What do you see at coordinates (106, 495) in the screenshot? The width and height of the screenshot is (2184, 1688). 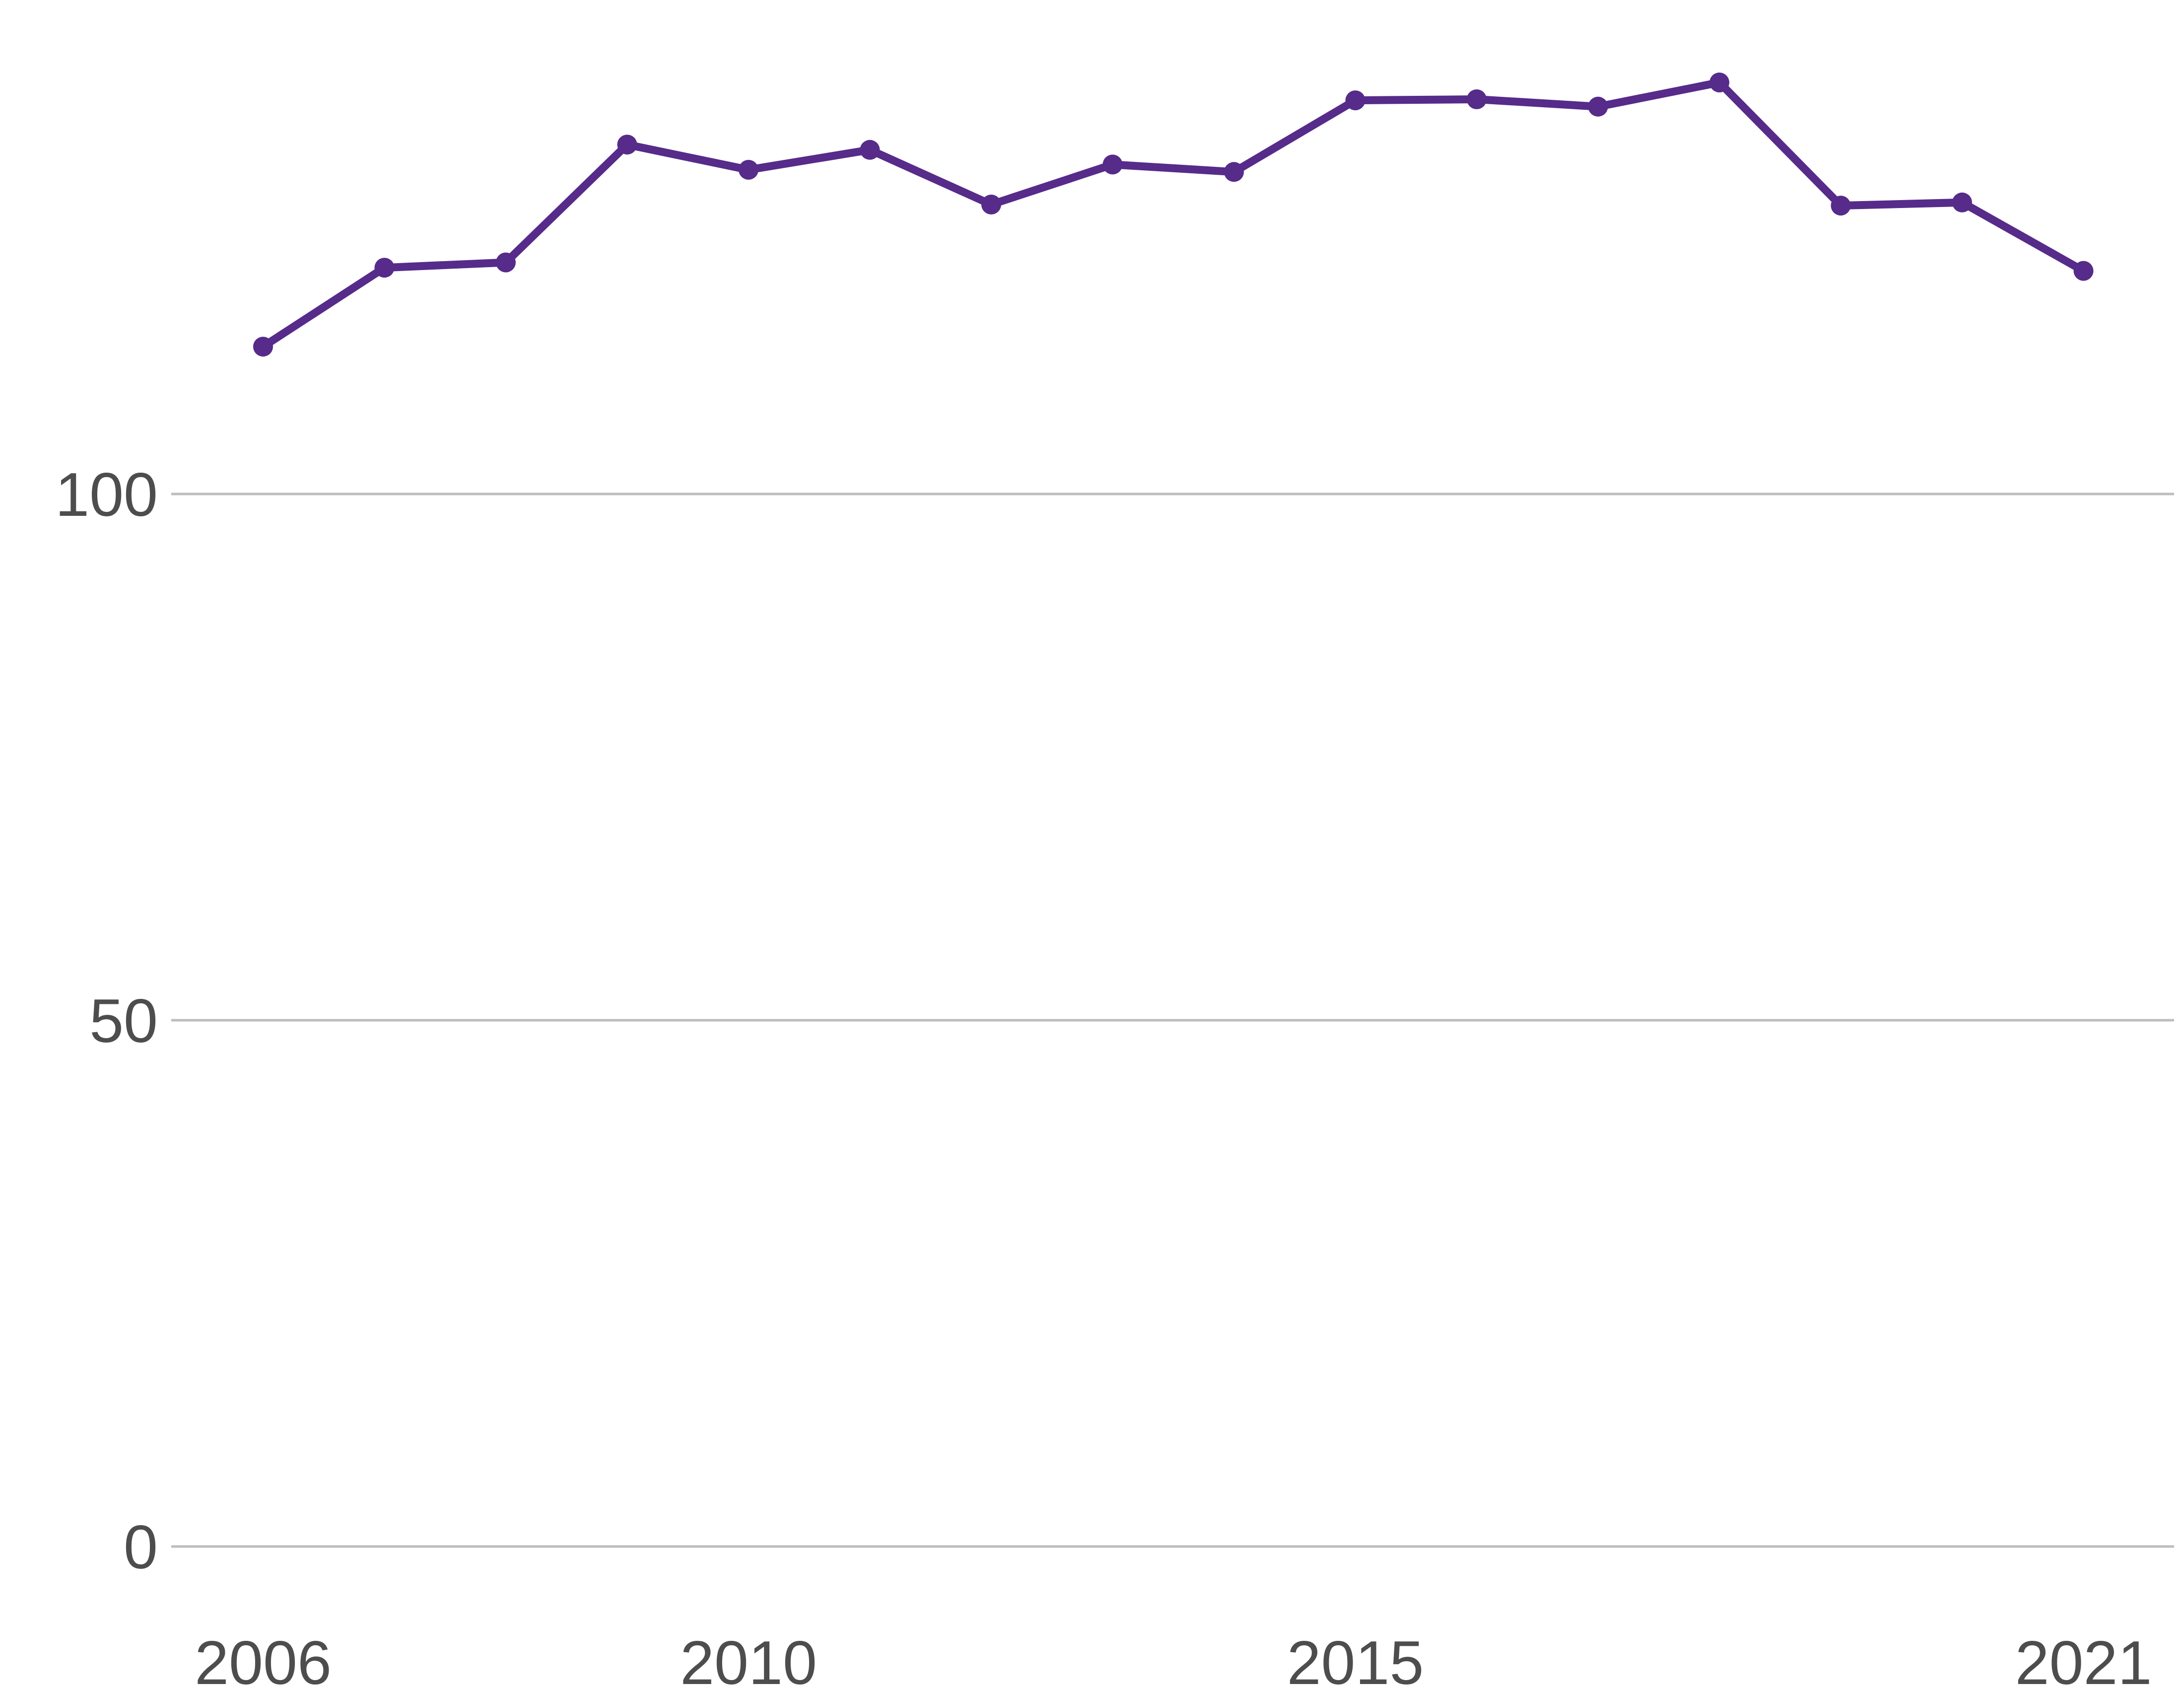 I see `y-tick-label-100: 100` at bounding box center [106, 495].